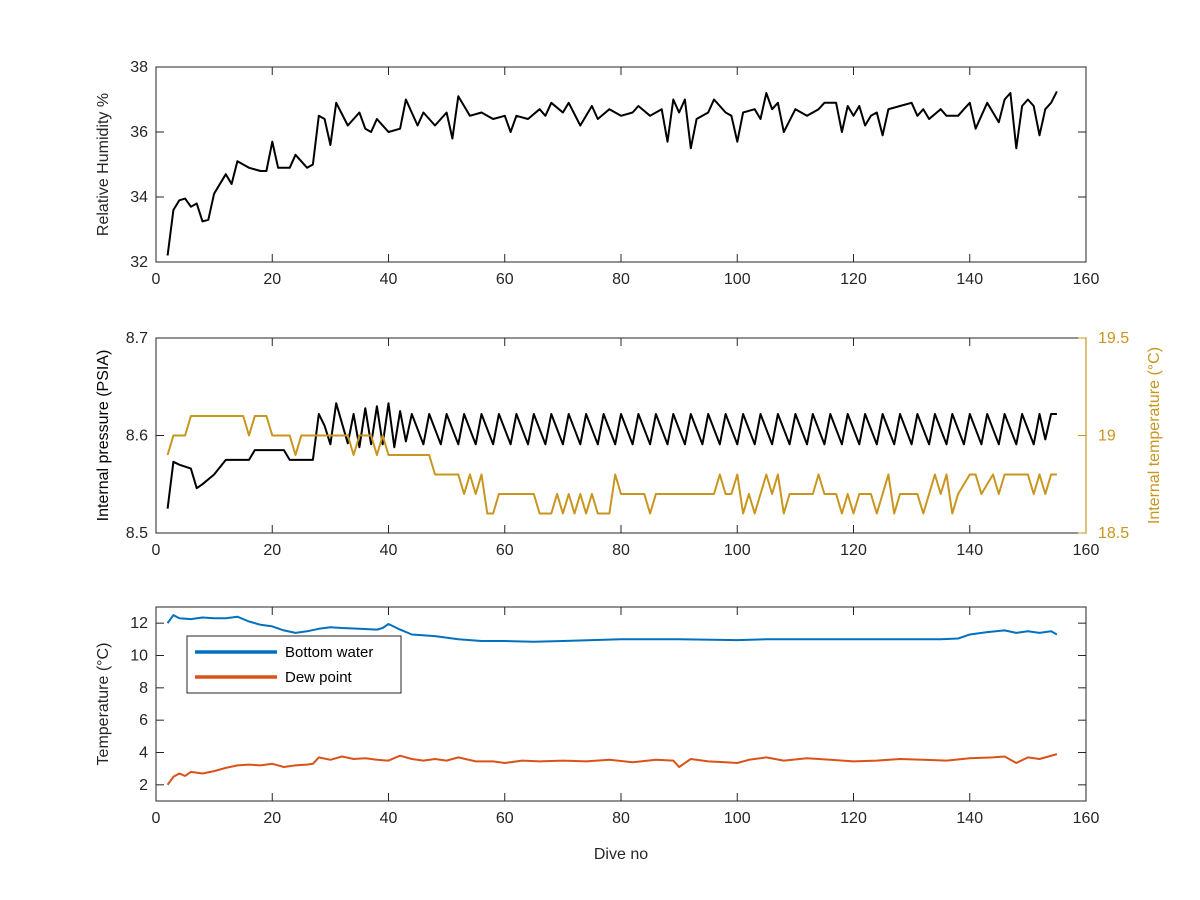 The image size is (1200, 900). What do you see at coordinates (137, 338) in the screenshot?
I see `y-tick-label: 8.7` at bounding box center [137, 338].